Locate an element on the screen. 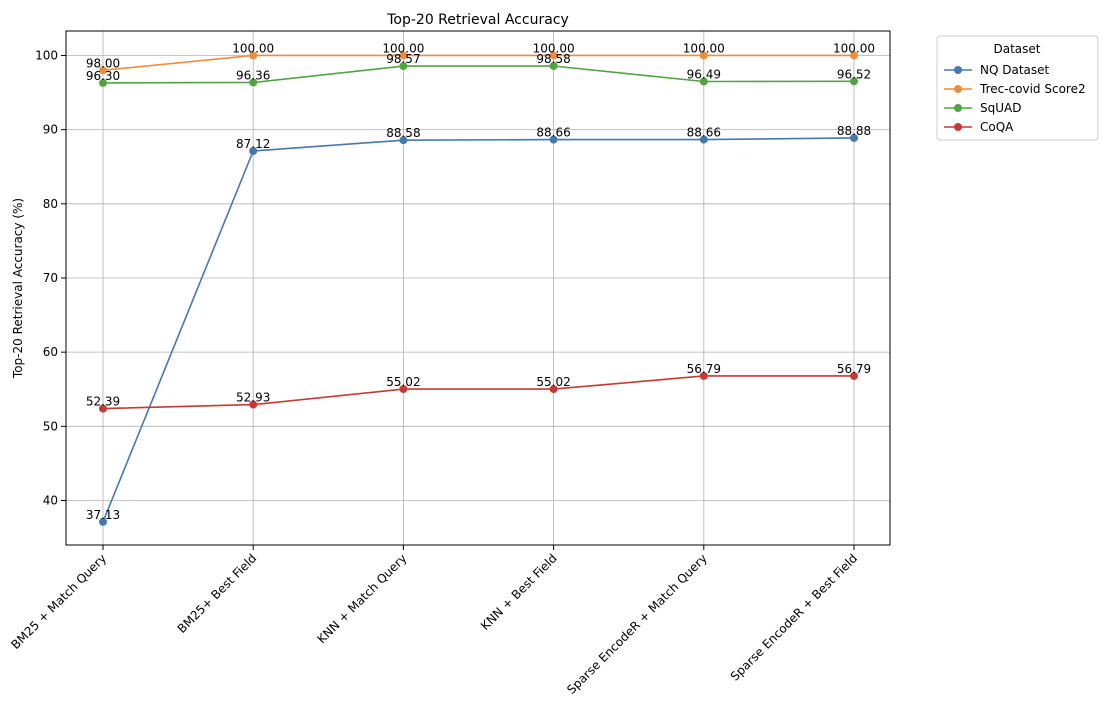  x-tick-label: BM25 + Match Query is located at coordinates (58, 601).